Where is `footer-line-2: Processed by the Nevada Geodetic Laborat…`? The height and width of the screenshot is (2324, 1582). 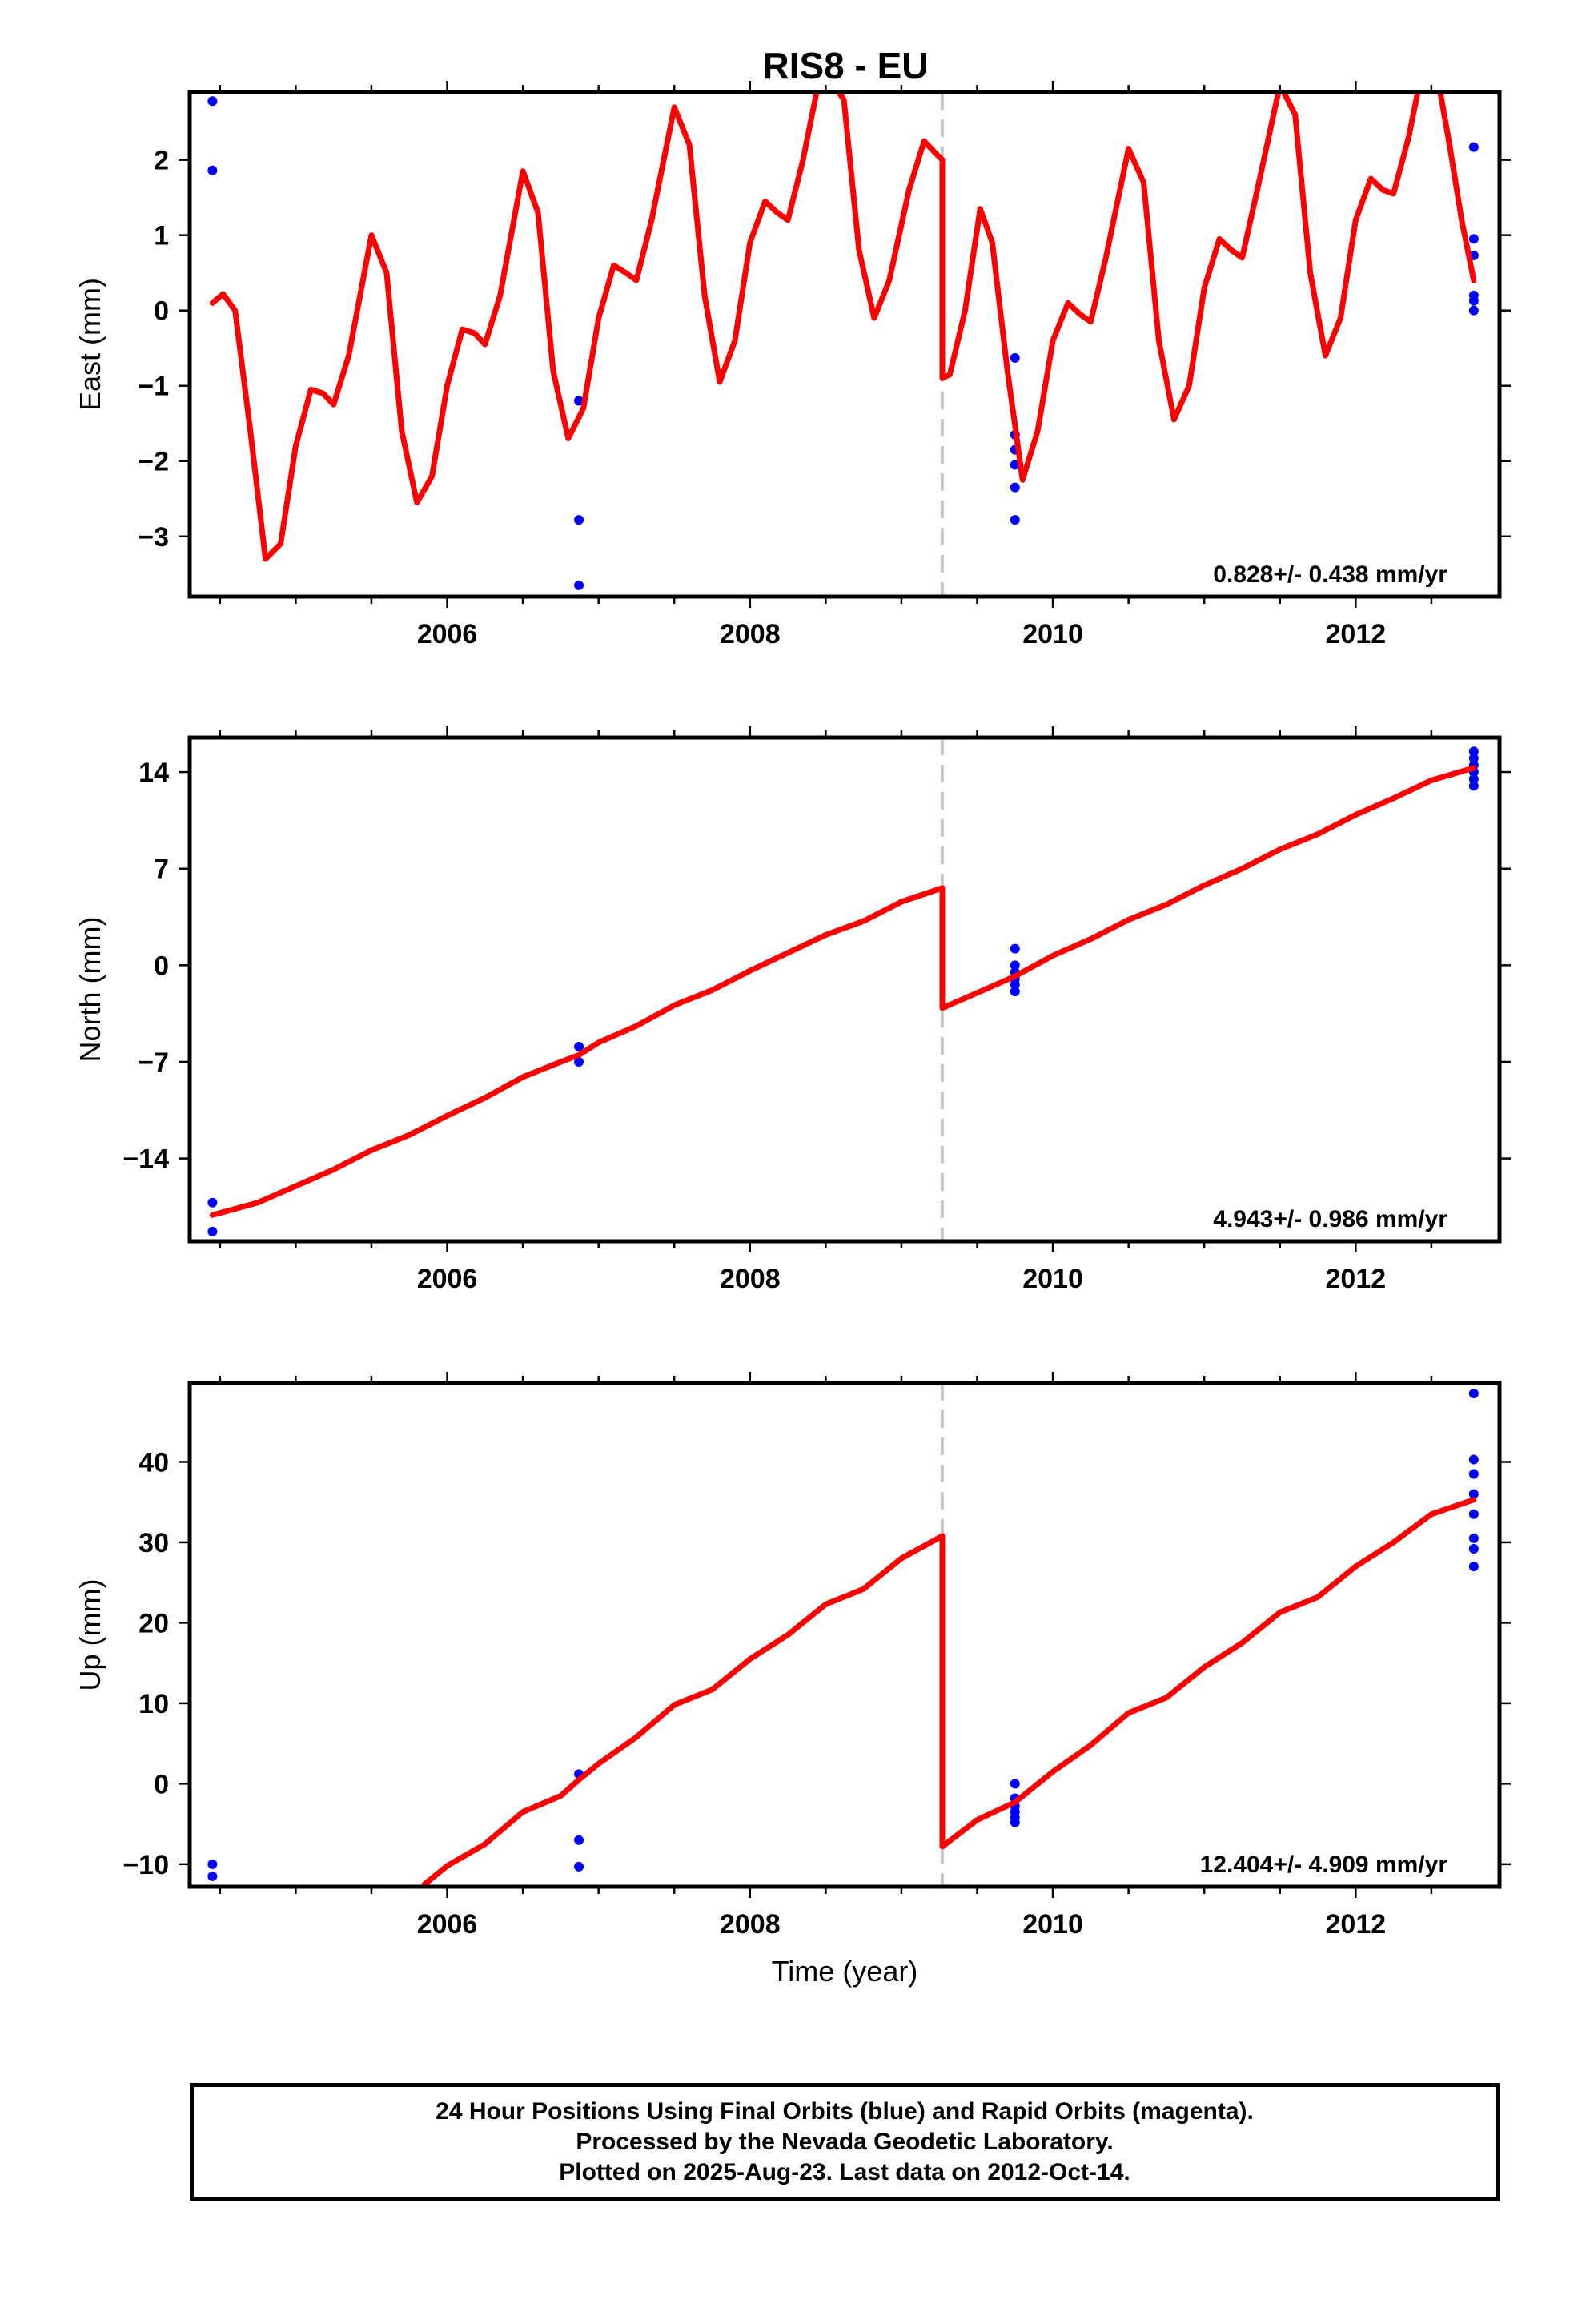 footer-line-2: Processed by the Nevada Geodetic Laborat… is located at coordinates (845, 2142).